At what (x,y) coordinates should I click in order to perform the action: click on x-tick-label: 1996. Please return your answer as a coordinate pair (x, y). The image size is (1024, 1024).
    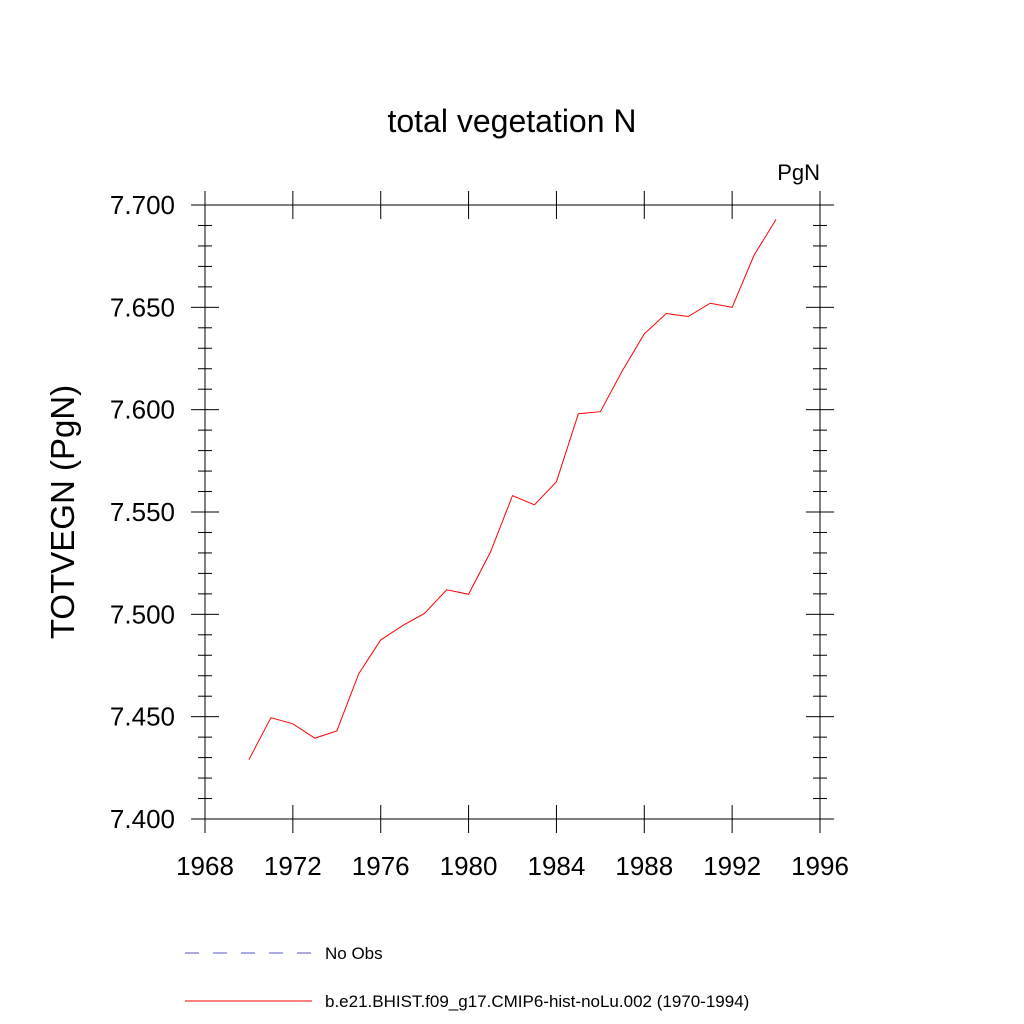
    Looking at the image, I should click on (820, 866).